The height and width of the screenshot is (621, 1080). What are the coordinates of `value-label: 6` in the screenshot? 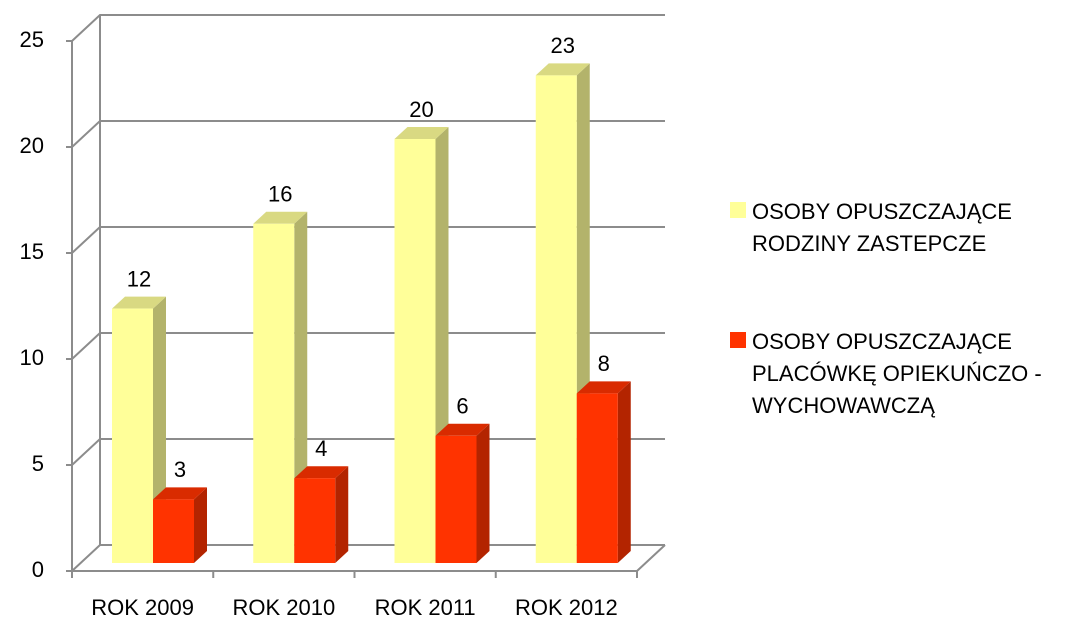 It's located at (462, 406).